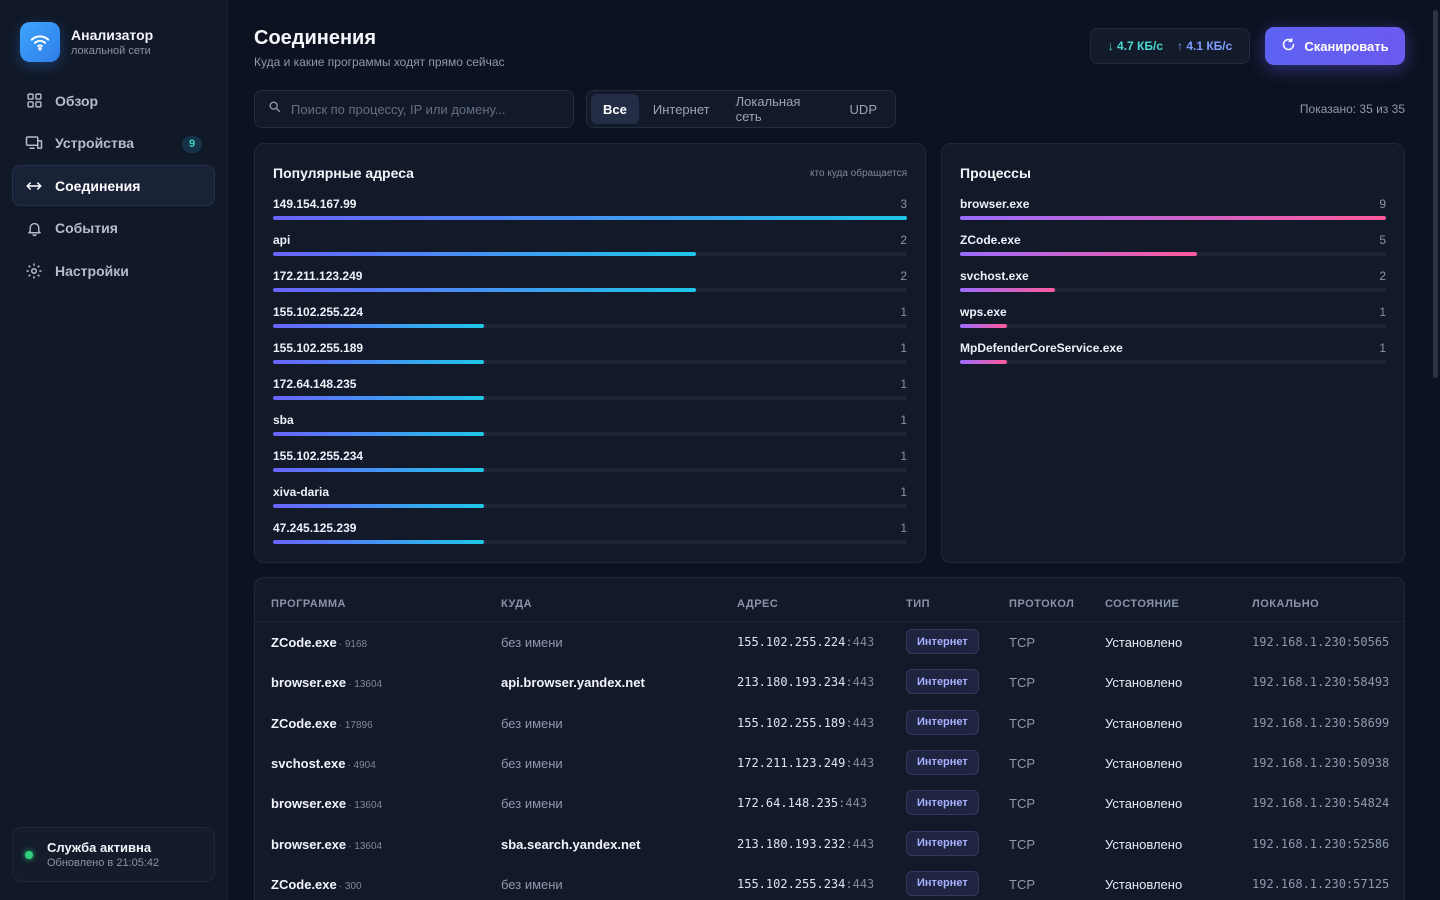 This screenshot has height=900, width=1440. I want to click on bar-row: api 2, so click(590, 251).